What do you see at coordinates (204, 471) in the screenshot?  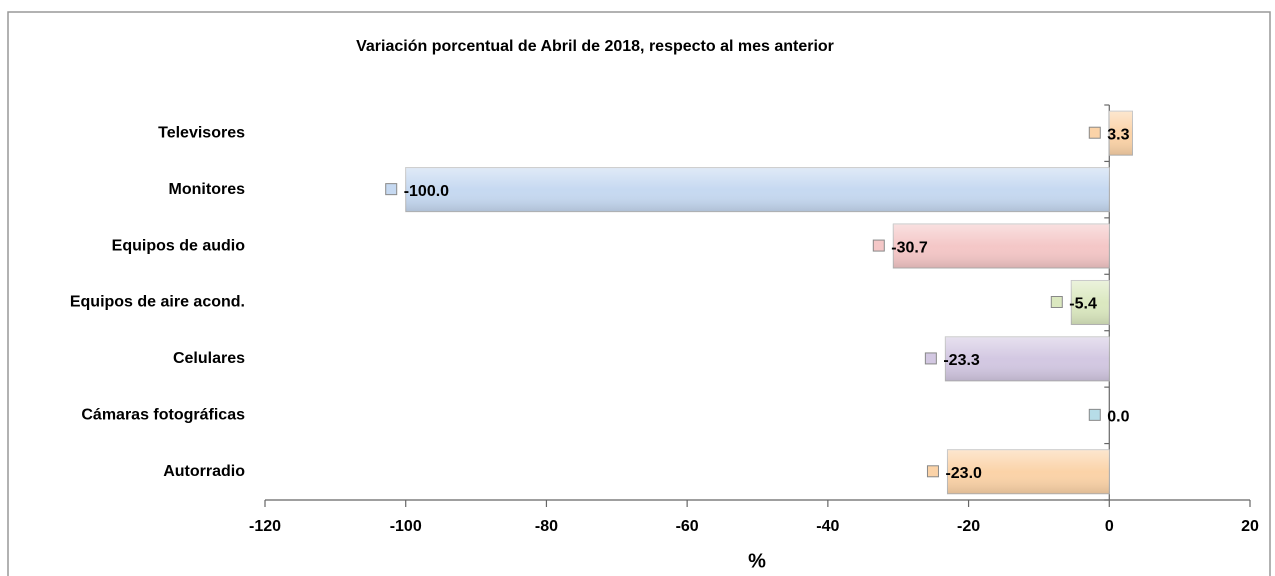 I see `y-tick-label: Autorradio` at bounding box center [204, 471].